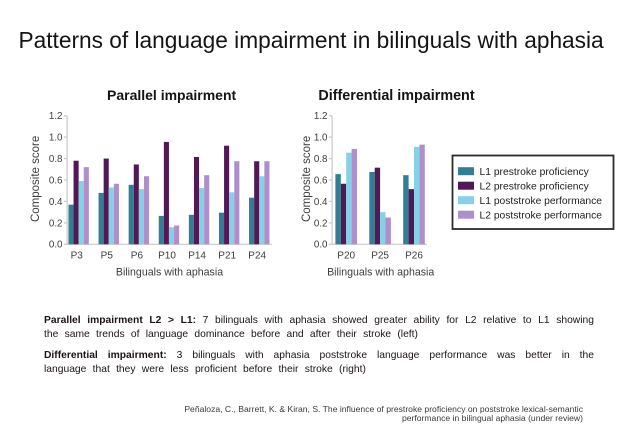 This screenshot has height=445, width=636. What do you see at coordinates (137, 255) in the screenshot?
I see `svg-text: P6` at bounding box center [137, 255].